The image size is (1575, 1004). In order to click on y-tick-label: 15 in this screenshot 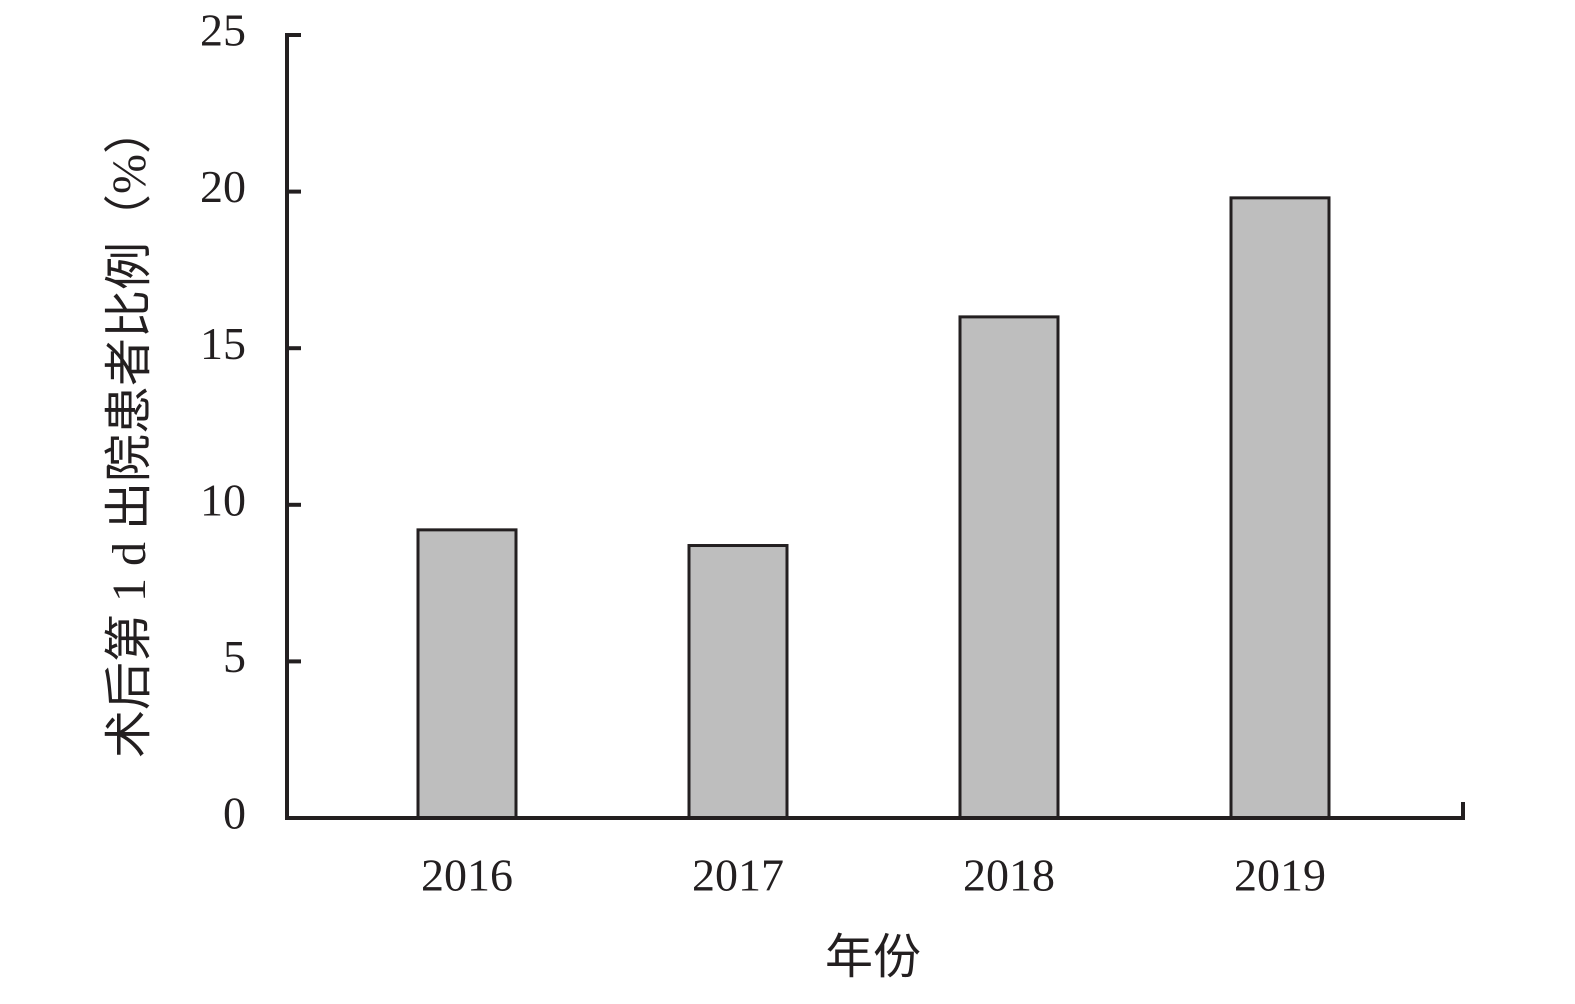, I will do `click(223, 343)`.